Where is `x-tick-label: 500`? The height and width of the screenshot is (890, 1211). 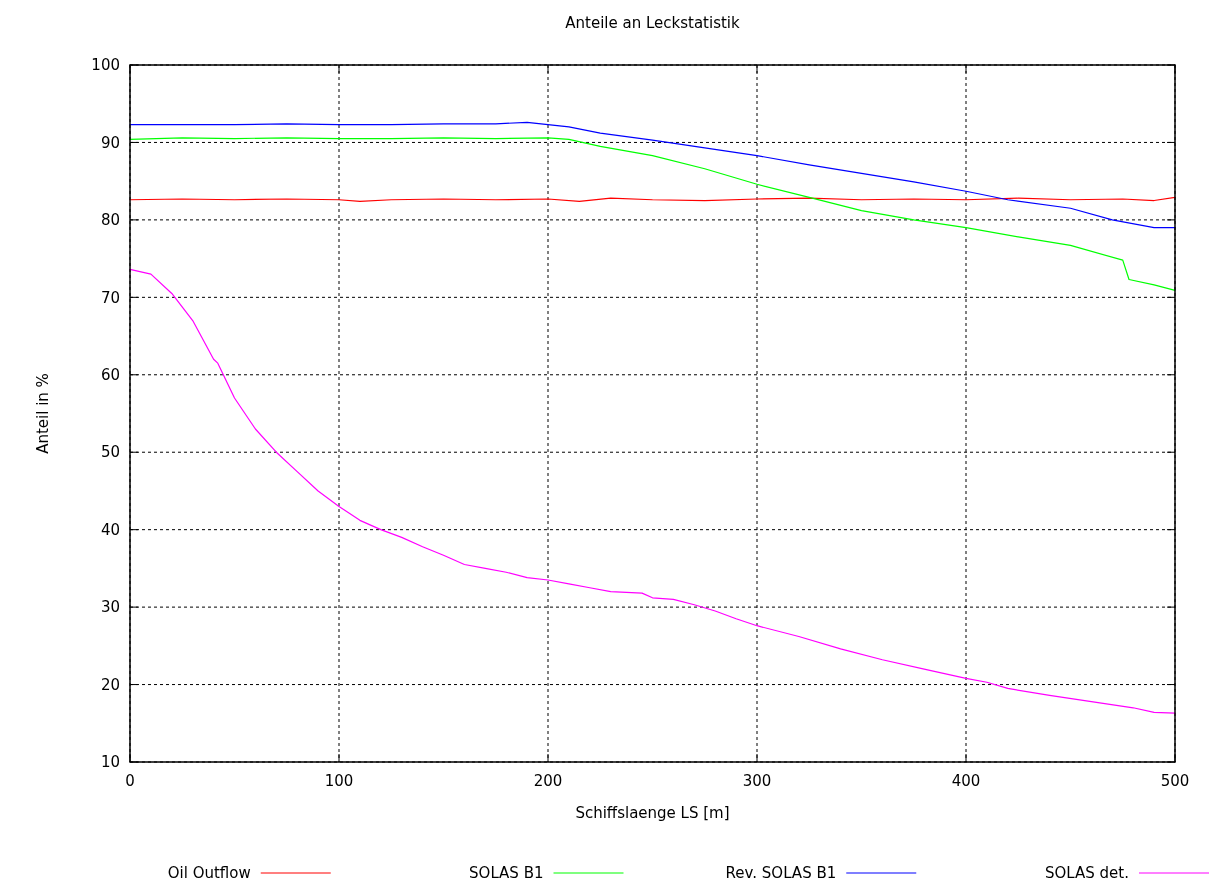 x-tick-label: 500 is located at coordinates (1175, 781).